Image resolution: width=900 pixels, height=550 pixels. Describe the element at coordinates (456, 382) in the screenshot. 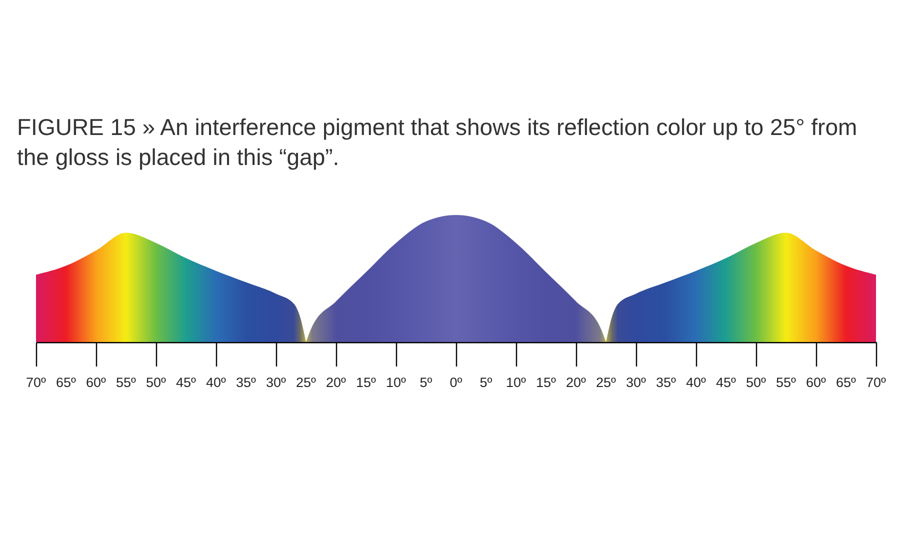

I see `x-tick-label: 0º` at that location.